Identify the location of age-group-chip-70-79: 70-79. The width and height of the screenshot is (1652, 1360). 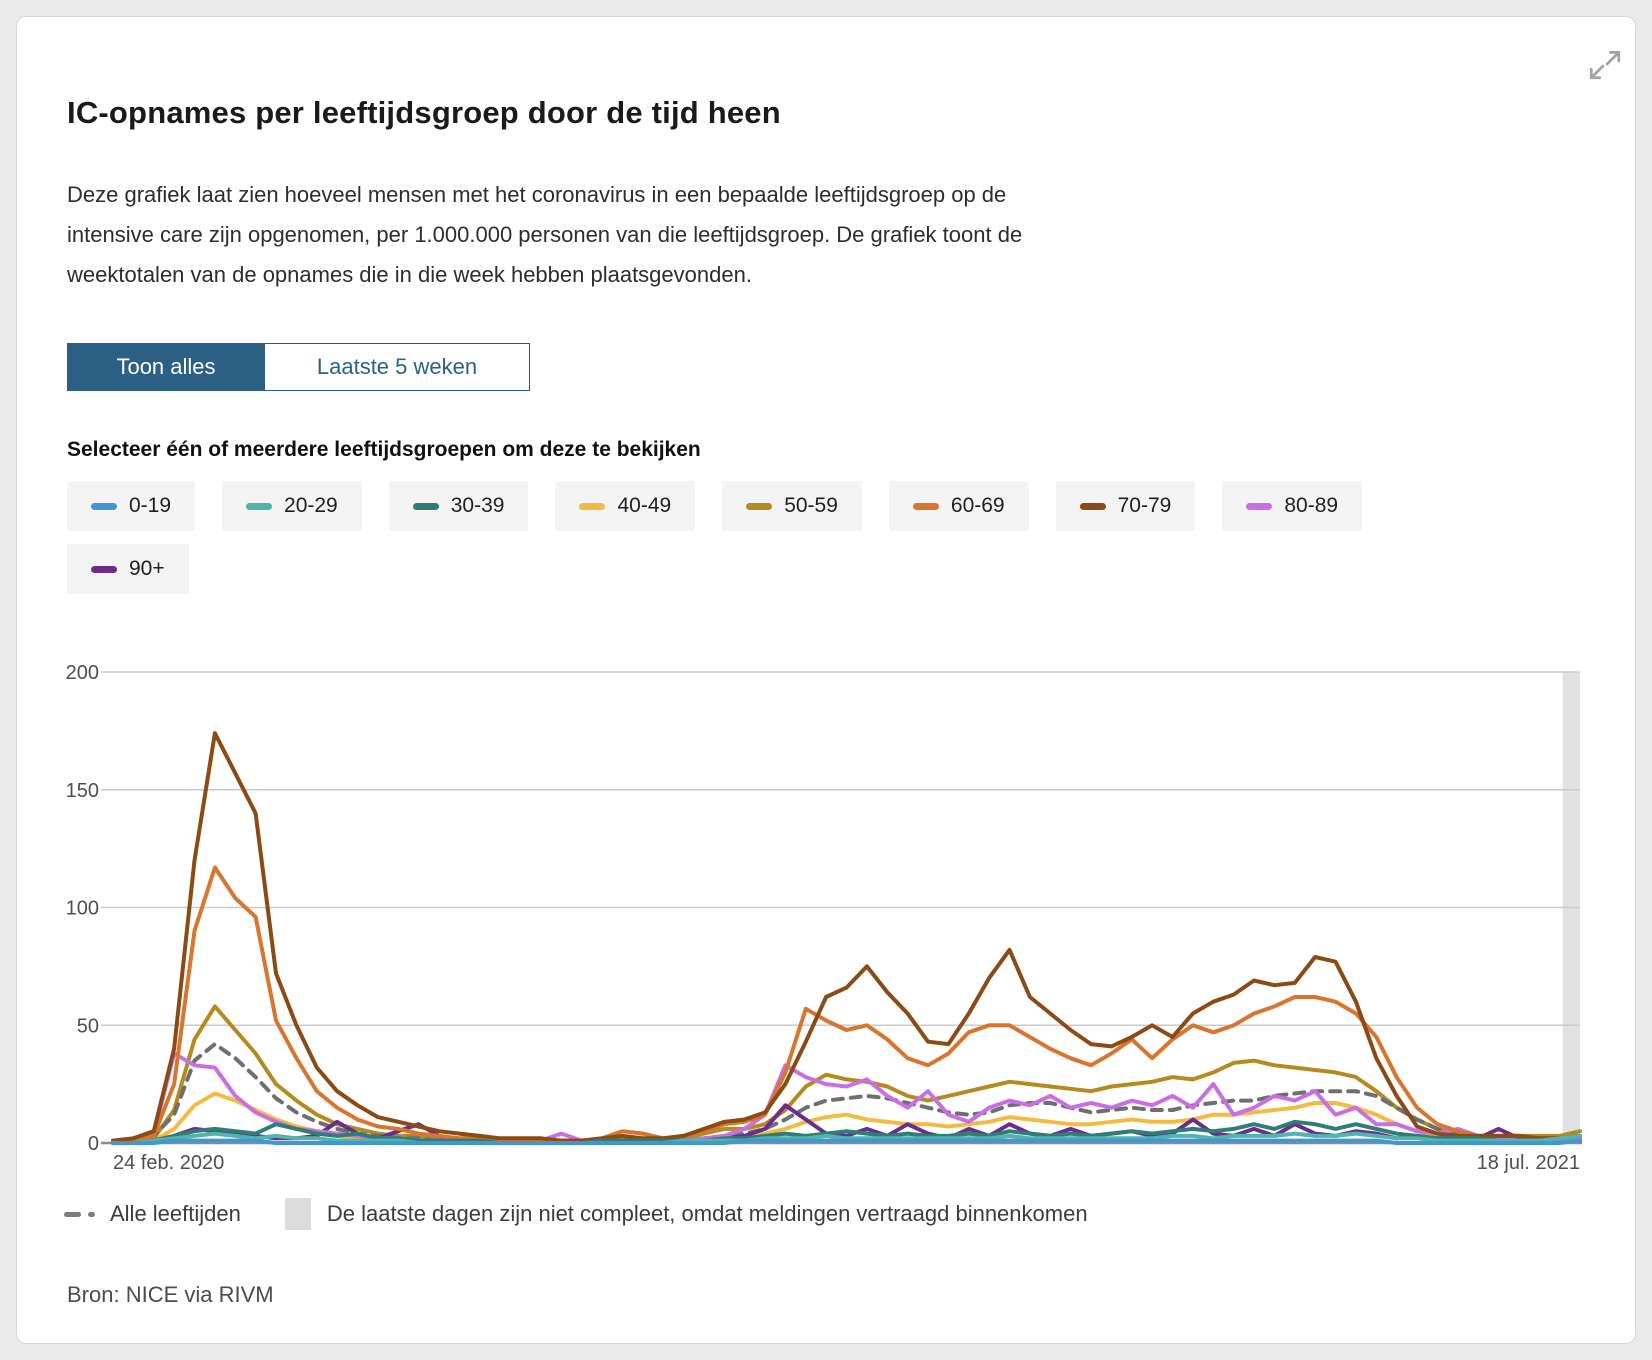
(1125, 506).